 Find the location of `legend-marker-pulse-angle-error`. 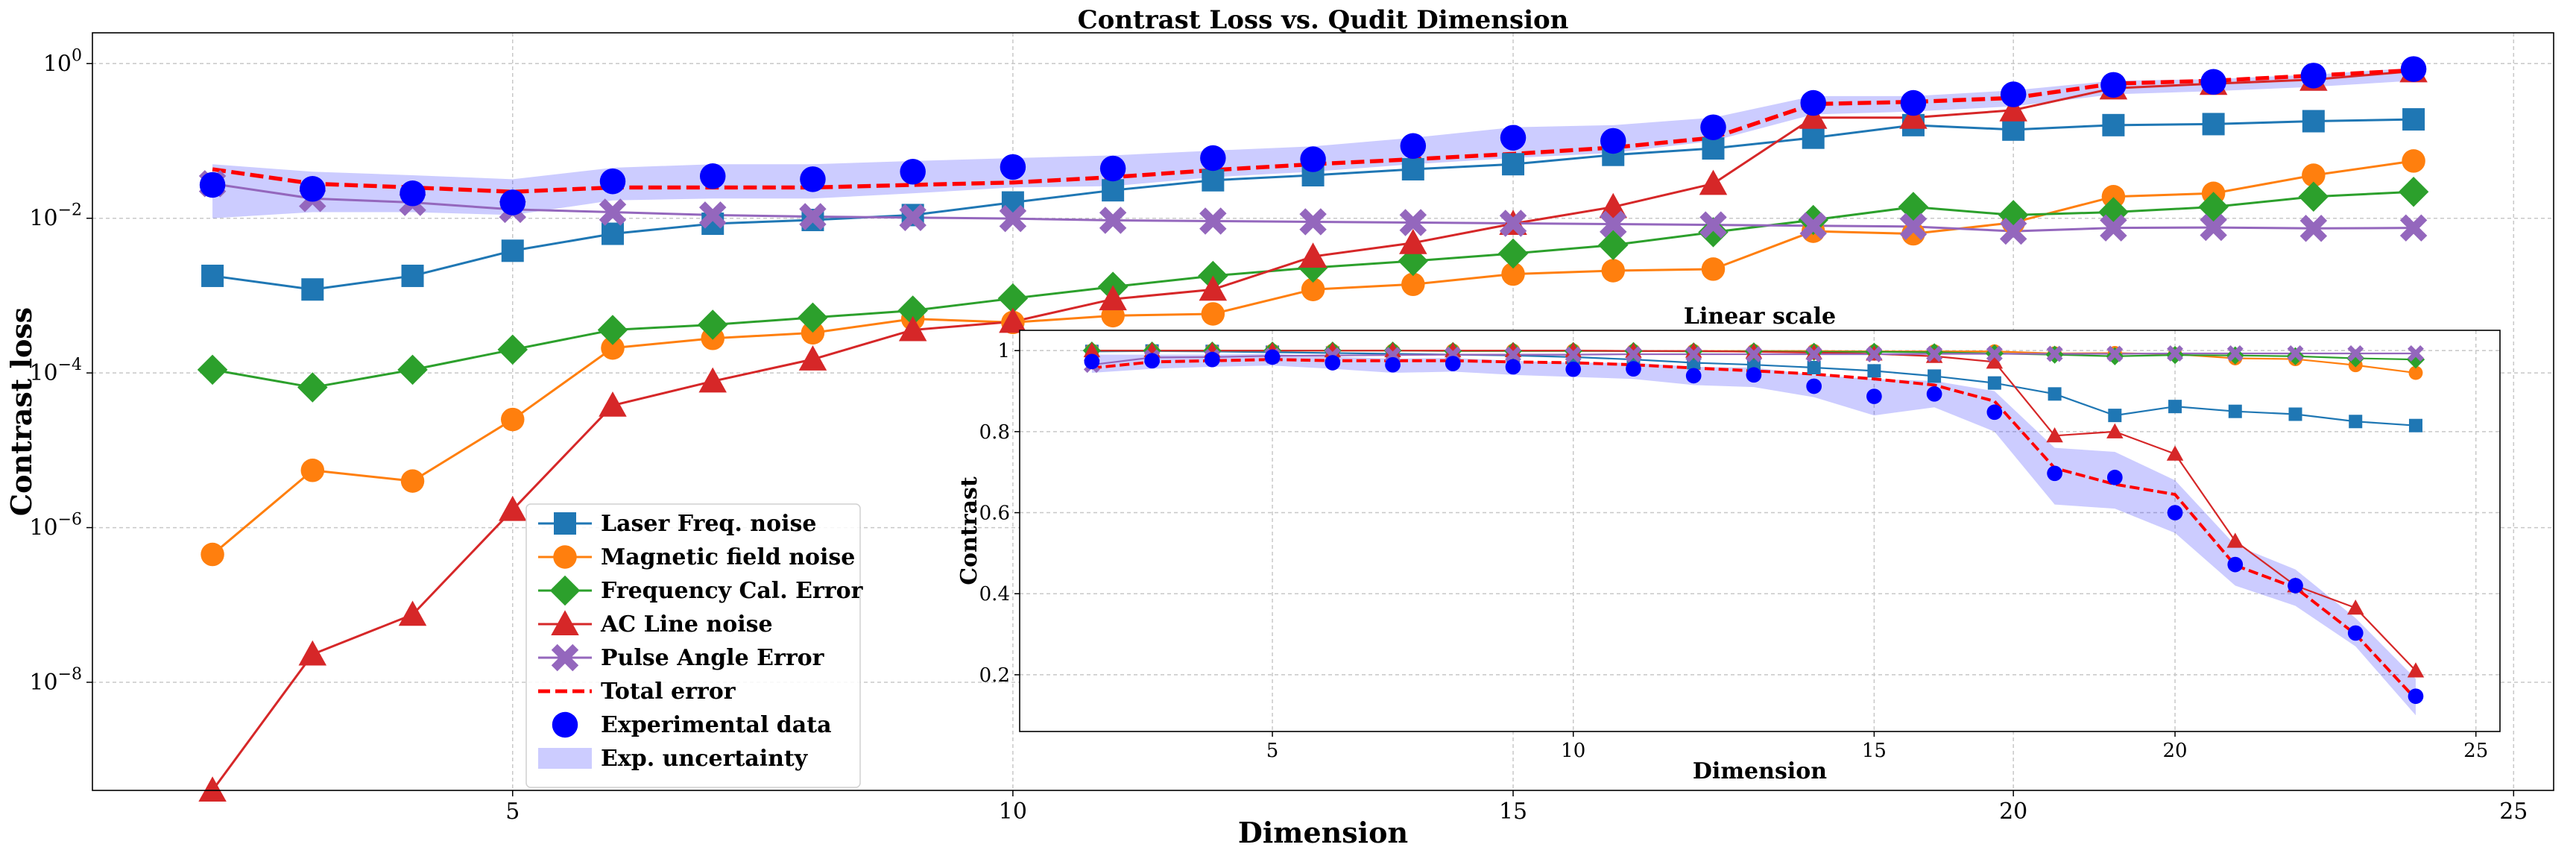

legend-marker-pulse-angle-error is located at coordinates (565, 658).